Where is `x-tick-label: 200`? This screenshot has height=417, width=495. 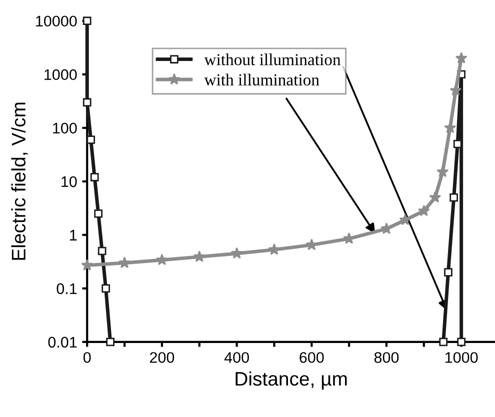 x-tick-label: 200 is located at coordinates (162, 357).